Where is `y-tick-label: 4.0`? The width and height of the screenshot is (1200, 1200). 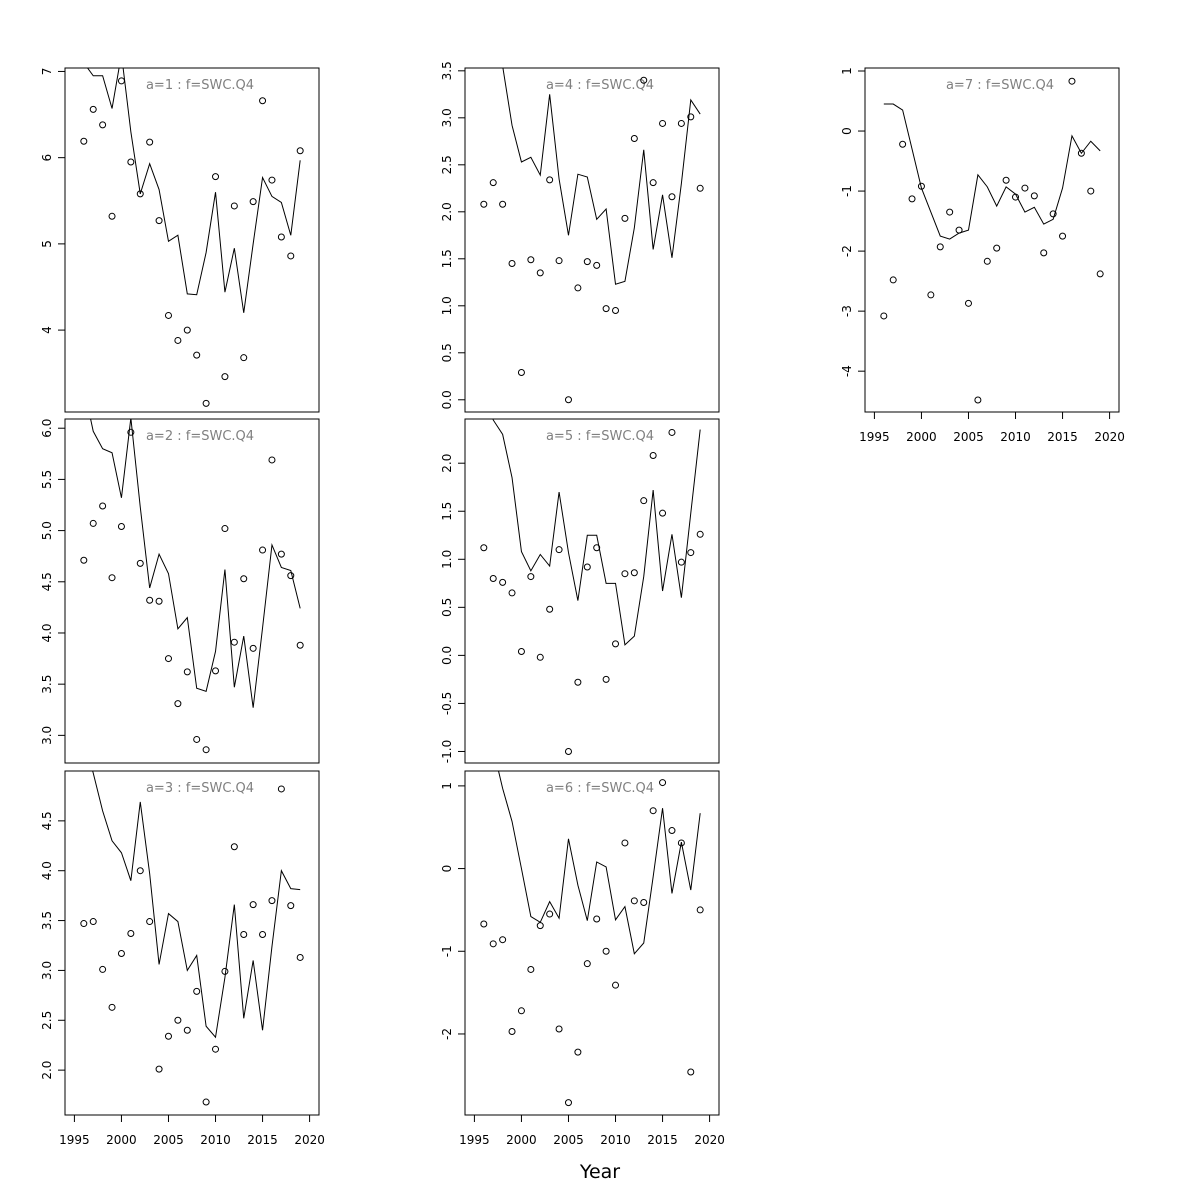 y-tick-label: 4.0 is located at coordinates (47, 870).